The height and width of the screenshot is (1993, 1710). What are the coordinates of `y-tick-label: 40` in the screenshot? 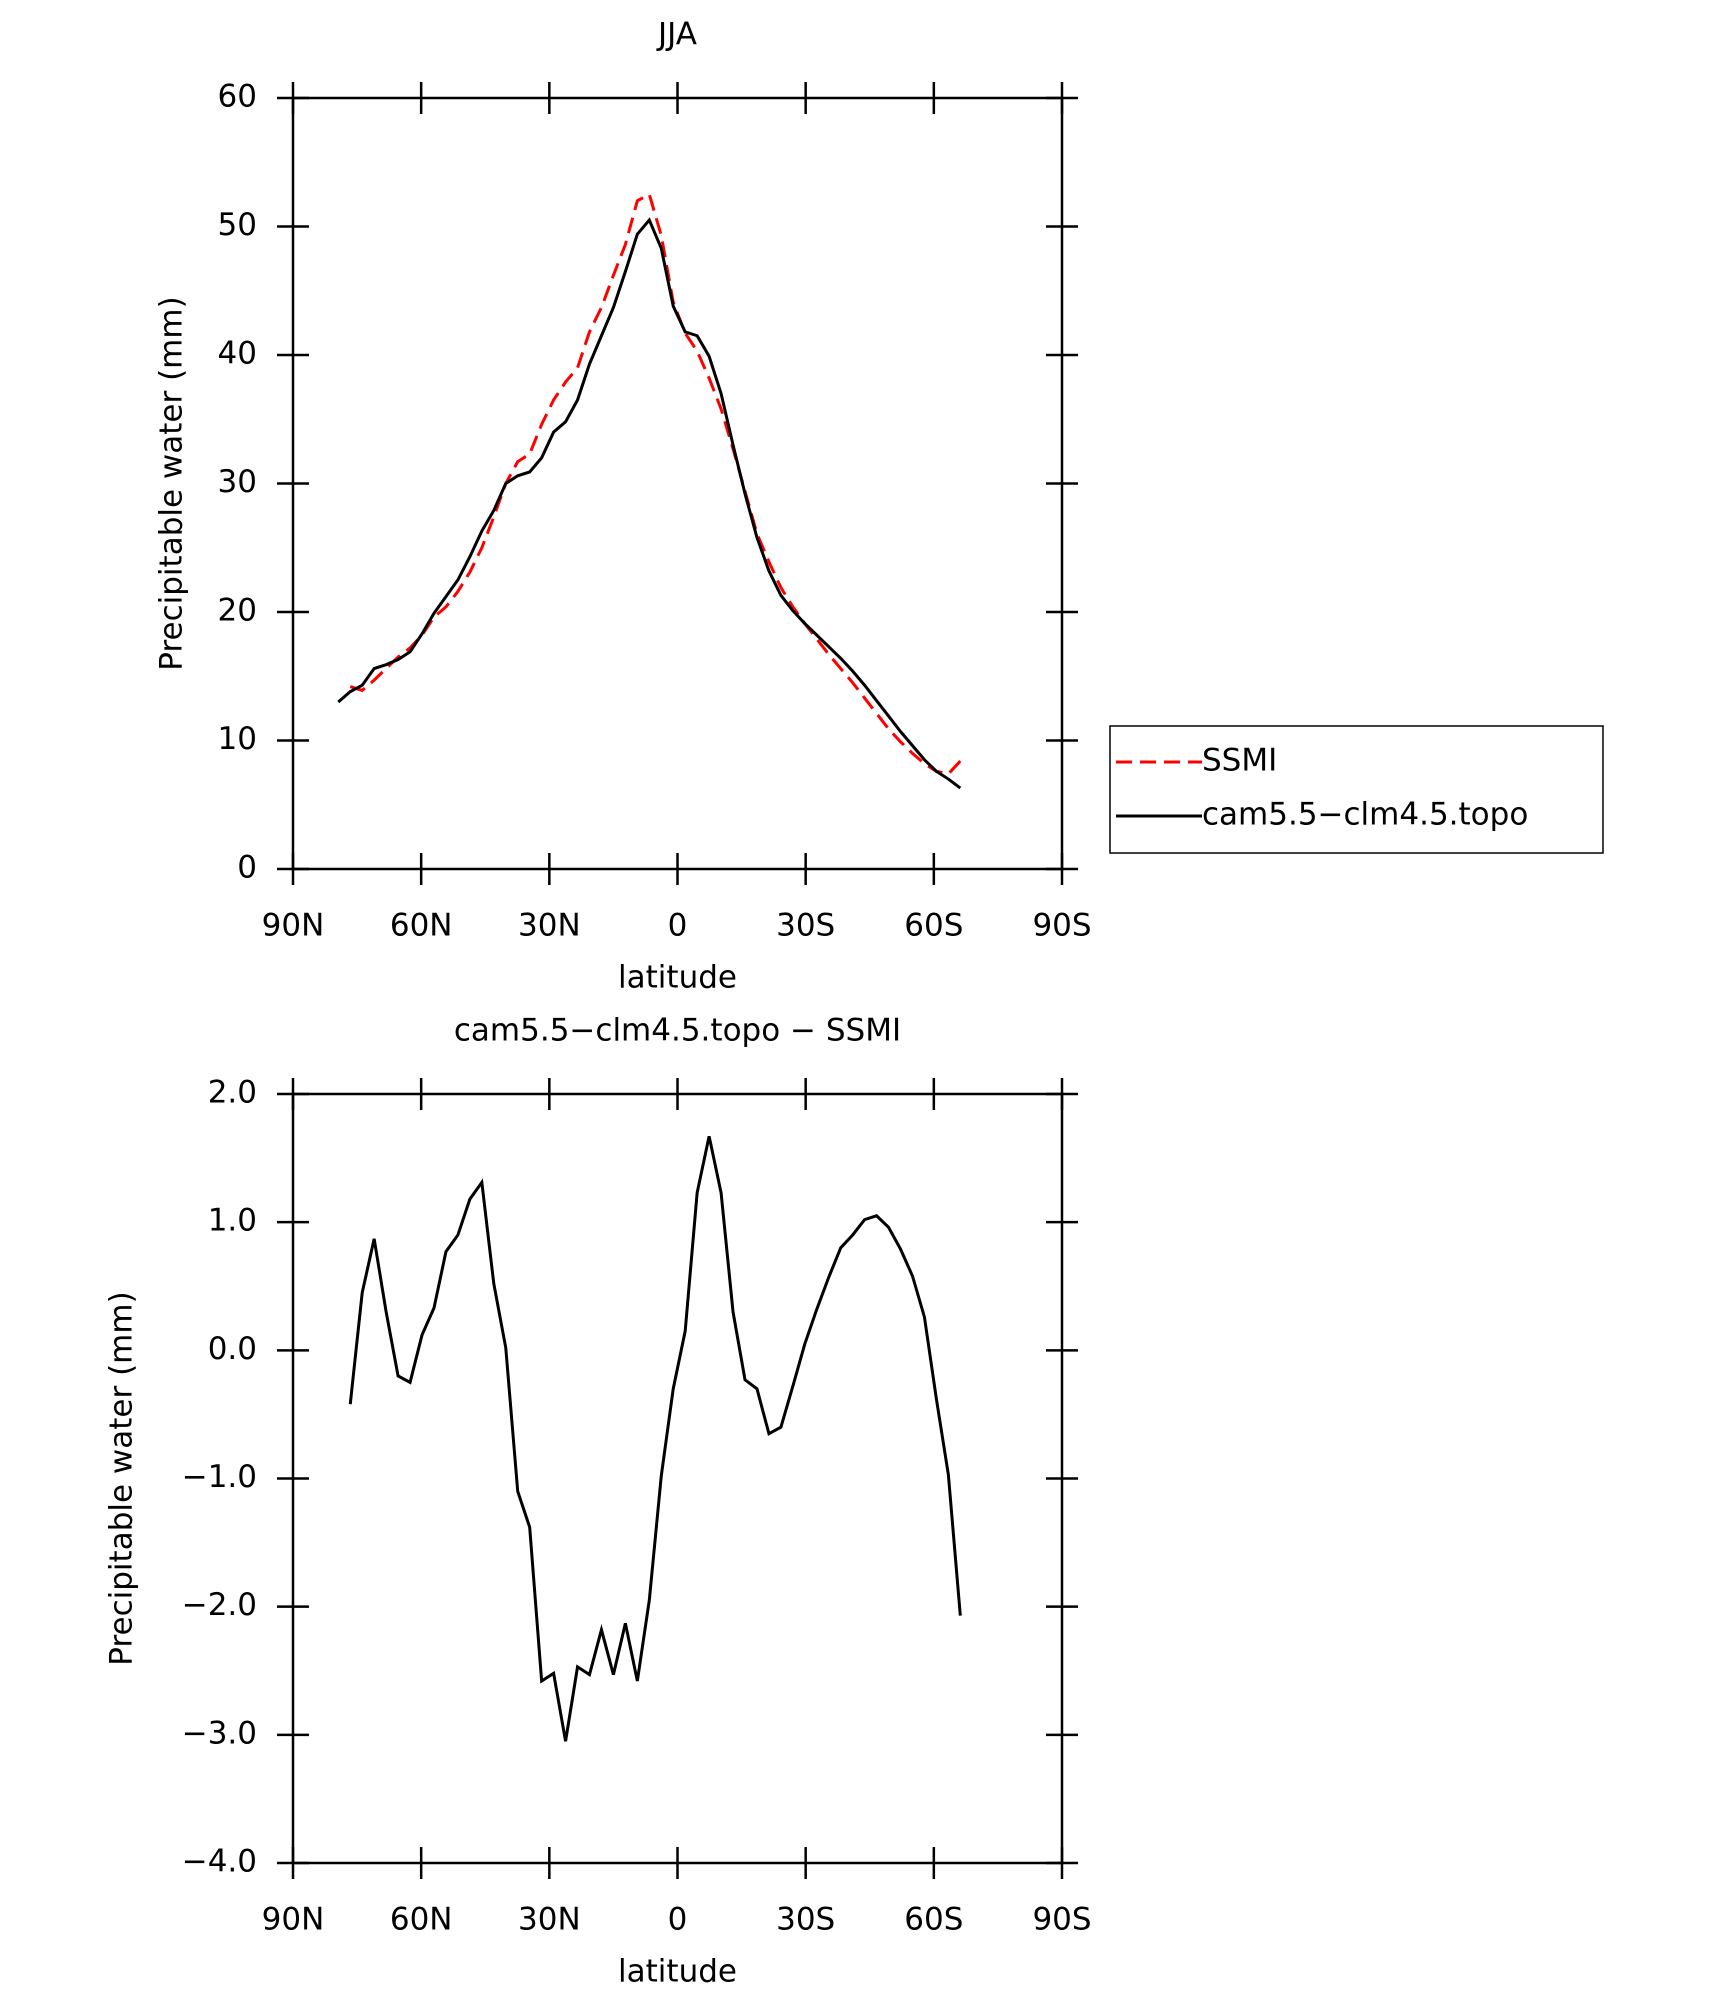 It's located at (237, 354).